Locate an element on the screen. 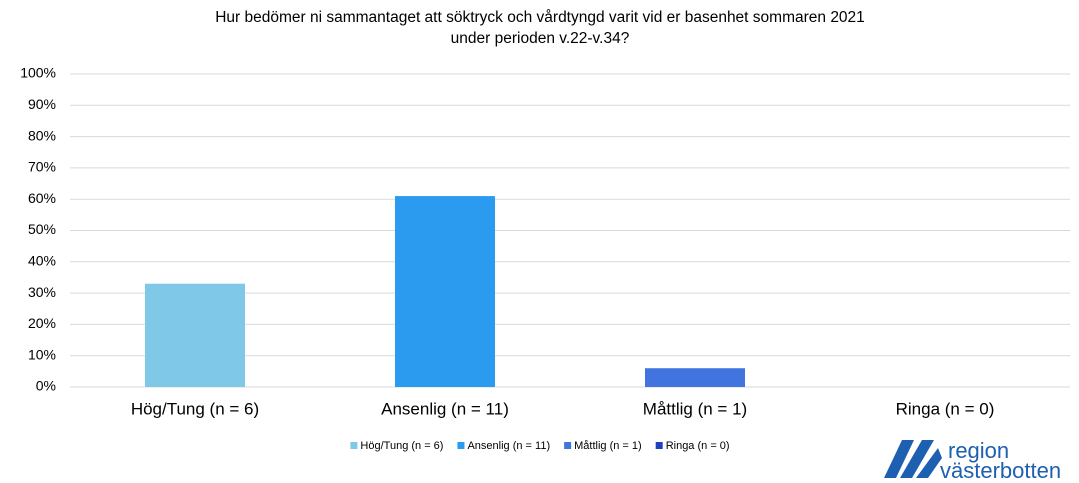 The height and width of the screenshot is (483, 1079). y-tick-label: 10% is located at coordinates (42, 354).